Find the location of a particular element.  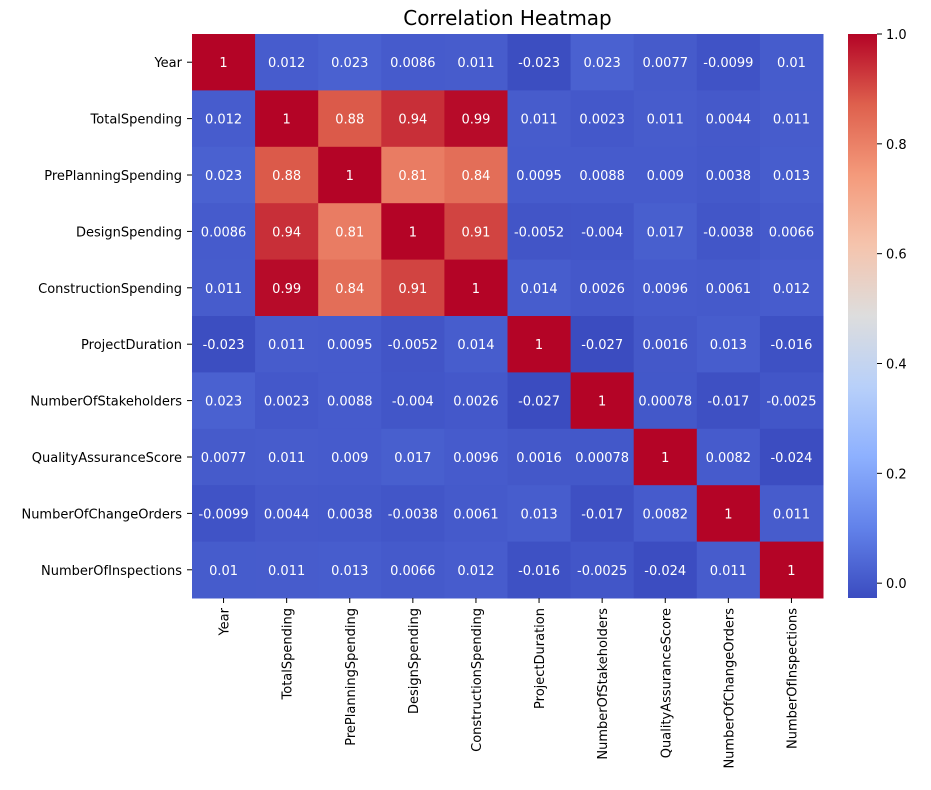

x-tick-label: NumberOfInspections is located at coordinates (792, 678).